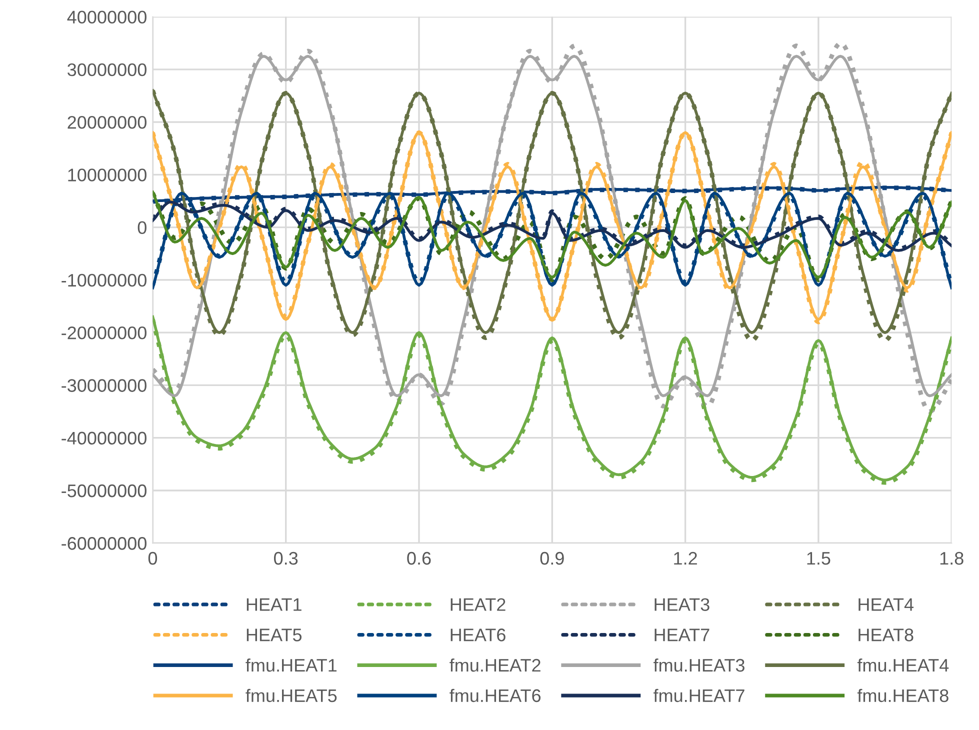 The width and height of the screenshot is (979, 730). What do you see at coordinates (107, 175) in the screenshot?
I see `y-tick-label: 10000000` at bounding box center [107, 175].